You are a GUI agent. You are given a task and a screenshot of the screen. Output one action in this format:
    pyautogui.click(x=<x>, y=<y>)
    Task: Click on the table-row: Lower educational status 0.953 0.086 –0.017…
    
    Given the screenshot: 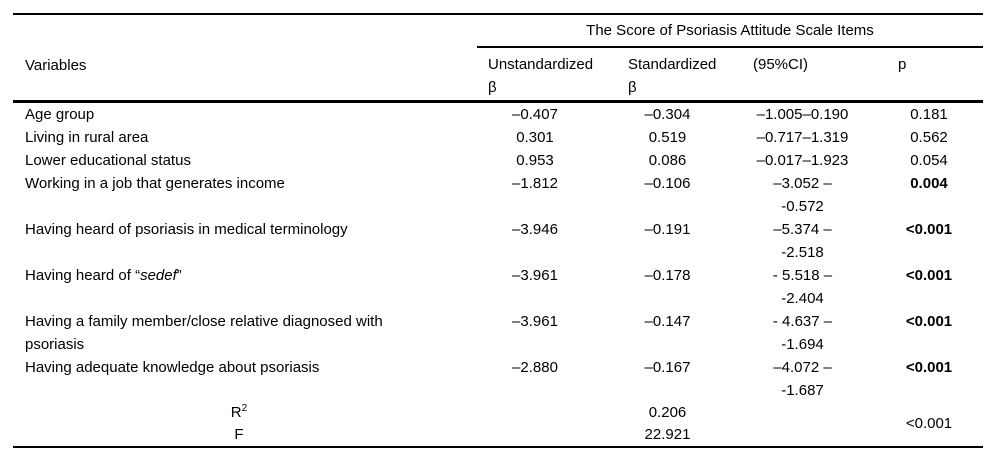 What is the action you would take?
    pyautogui.click(x=498, y=160)
    